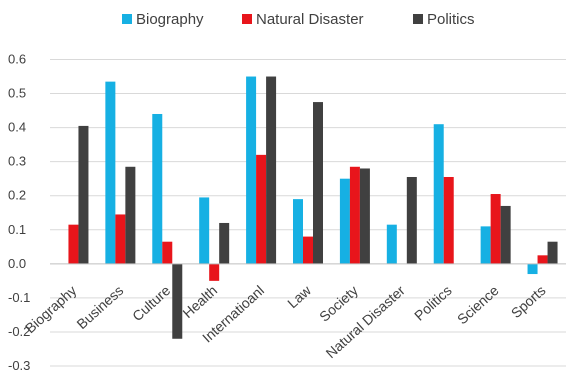  I want to click on x-category-label: Law, so click(299, 297).